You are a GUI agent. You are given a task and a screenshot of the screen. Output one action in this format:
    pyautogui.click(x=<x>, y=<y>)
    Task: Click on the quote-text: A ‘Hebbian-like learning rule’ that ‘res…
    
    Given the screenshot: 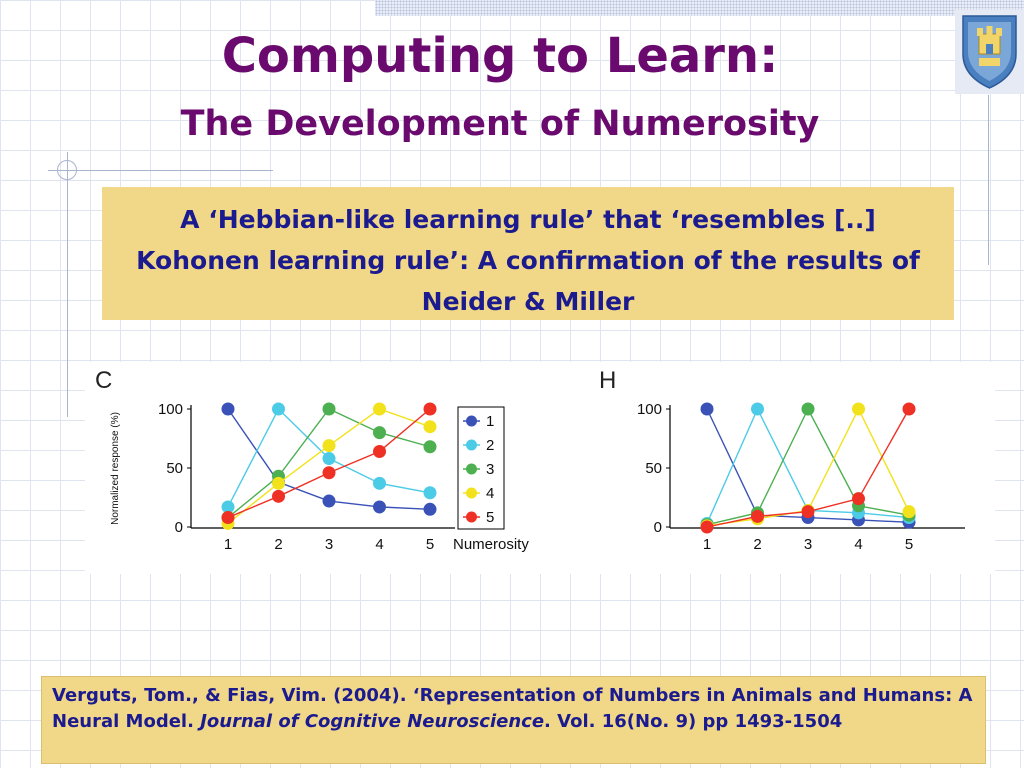 What is the action you would take?
    pyautogui.click(x=528, y=260)
    